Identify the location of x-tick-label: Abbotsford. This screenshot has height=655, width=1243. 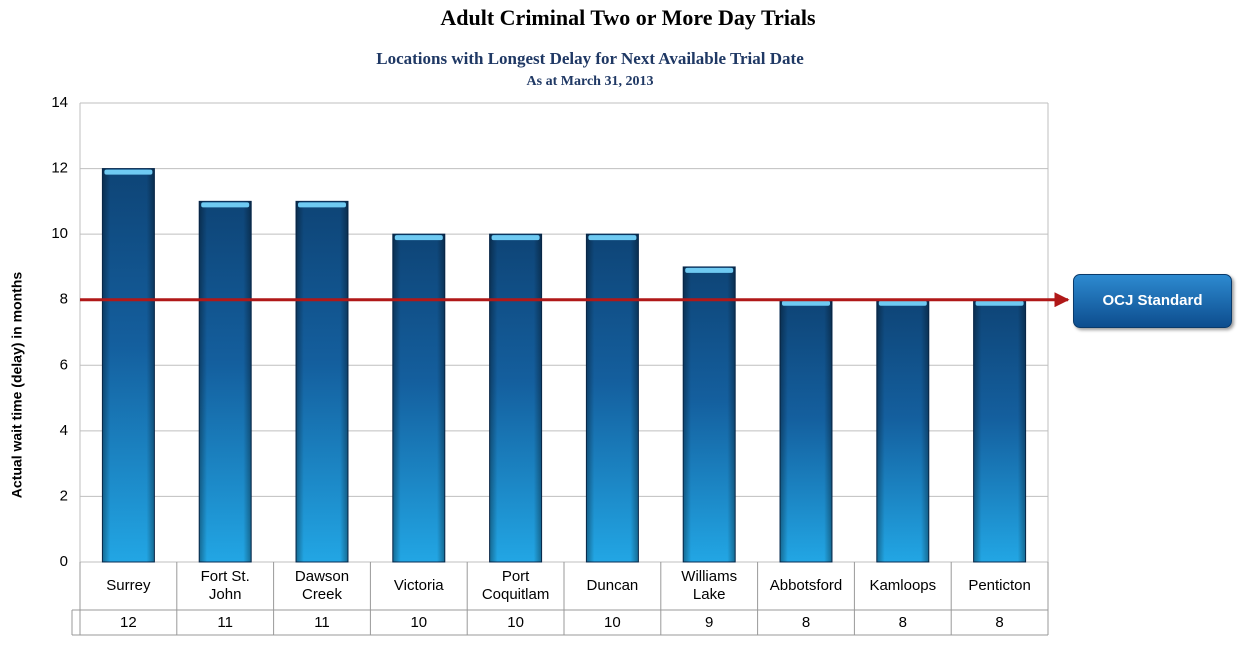
(806, 585).